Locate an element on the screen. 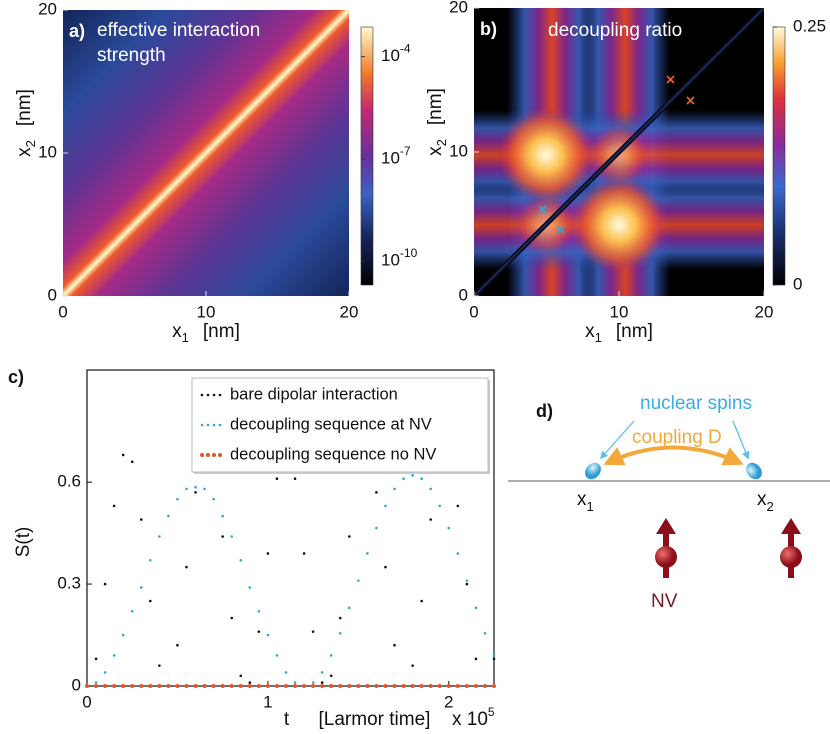 Image resolution: width=830 pixels, height=734 pixels. panel-label: d) is located at coordinates (544, 411).